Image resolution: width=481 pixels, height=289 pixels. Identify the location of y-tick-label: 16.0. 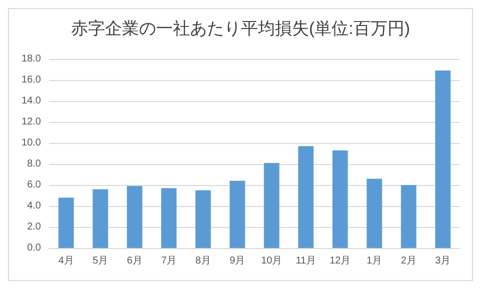
(32, 80).